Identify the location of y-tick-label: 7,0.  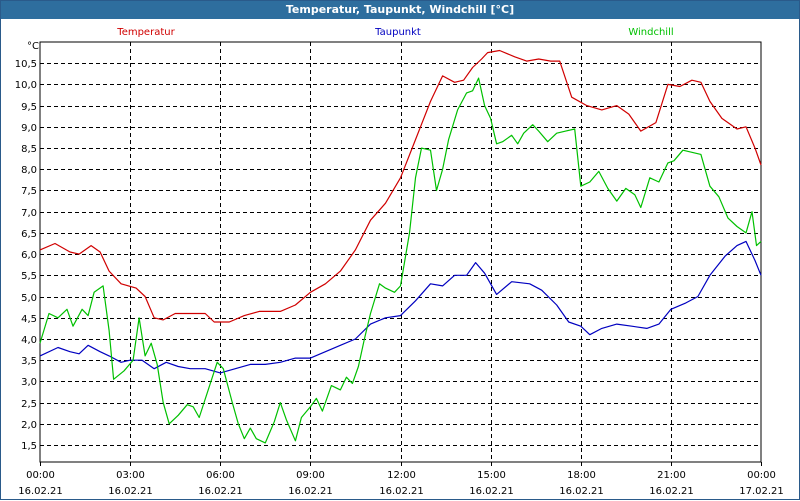
(29, 213).